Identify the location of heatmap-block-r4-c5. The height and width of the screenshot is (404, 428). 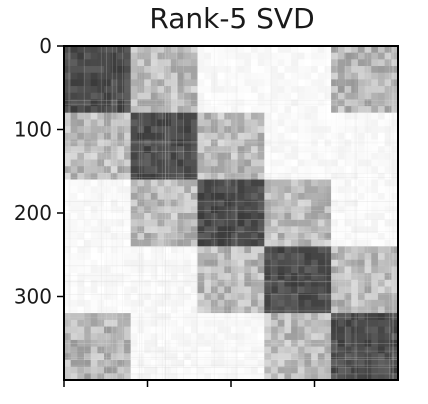
(365, 280).